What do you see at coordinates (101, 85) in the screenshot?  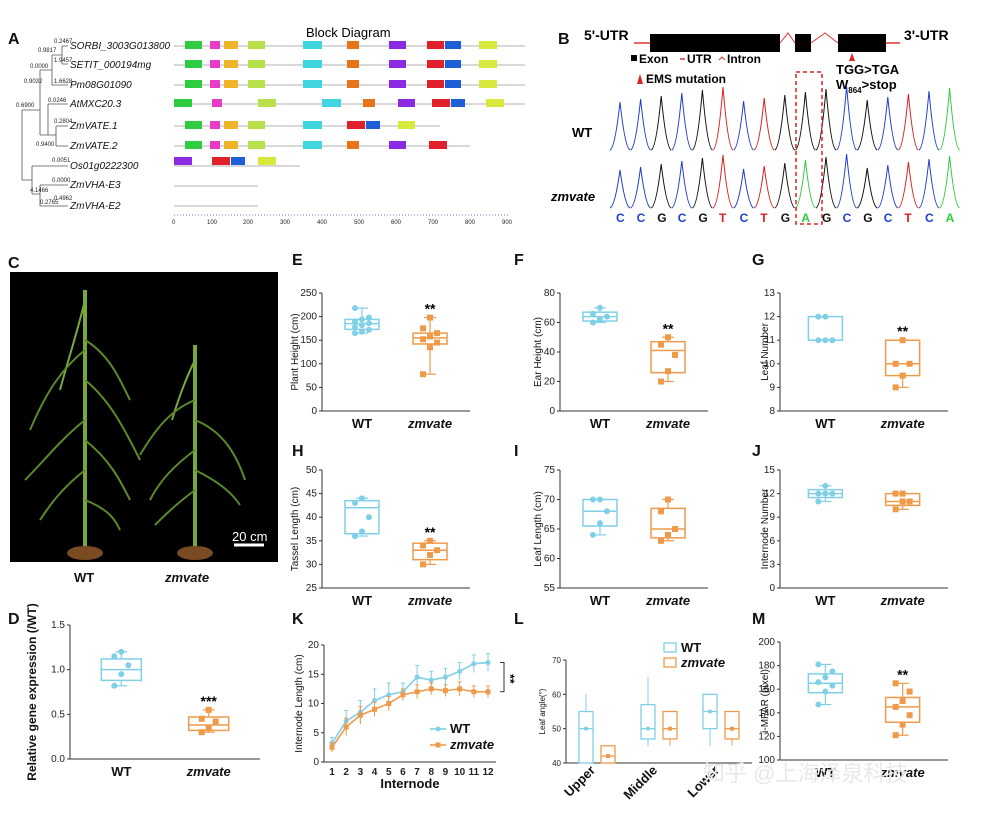 I see `gene-name: Pm08G01090` at bounding box center [101, 85].